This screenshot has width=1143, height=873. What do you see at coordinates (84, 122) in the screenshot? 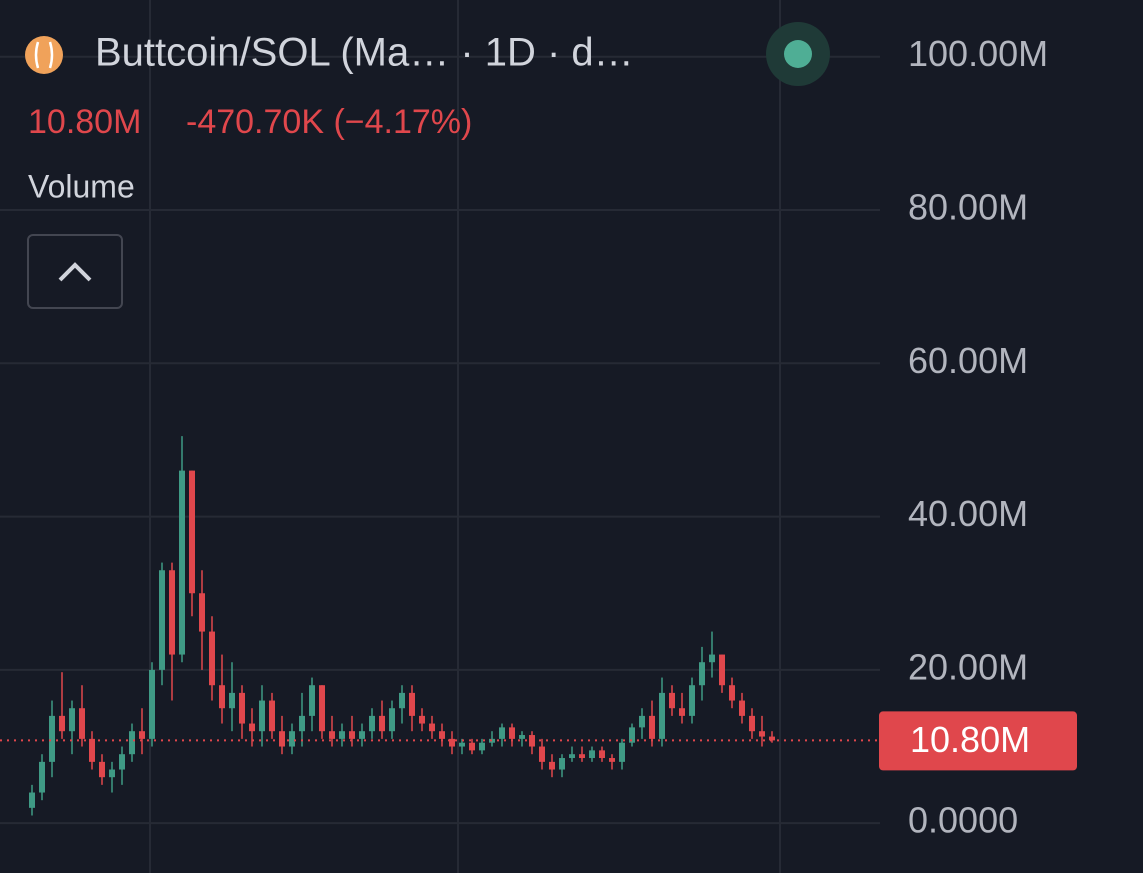
I see `last-value: 10.80M` at bounding box center [84, 122].